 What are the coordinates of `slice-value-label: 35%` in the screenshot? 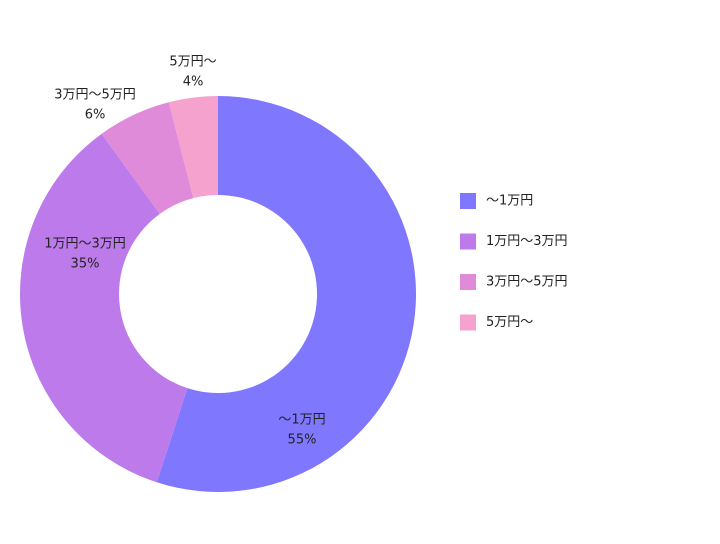 It's located at (85, 264).